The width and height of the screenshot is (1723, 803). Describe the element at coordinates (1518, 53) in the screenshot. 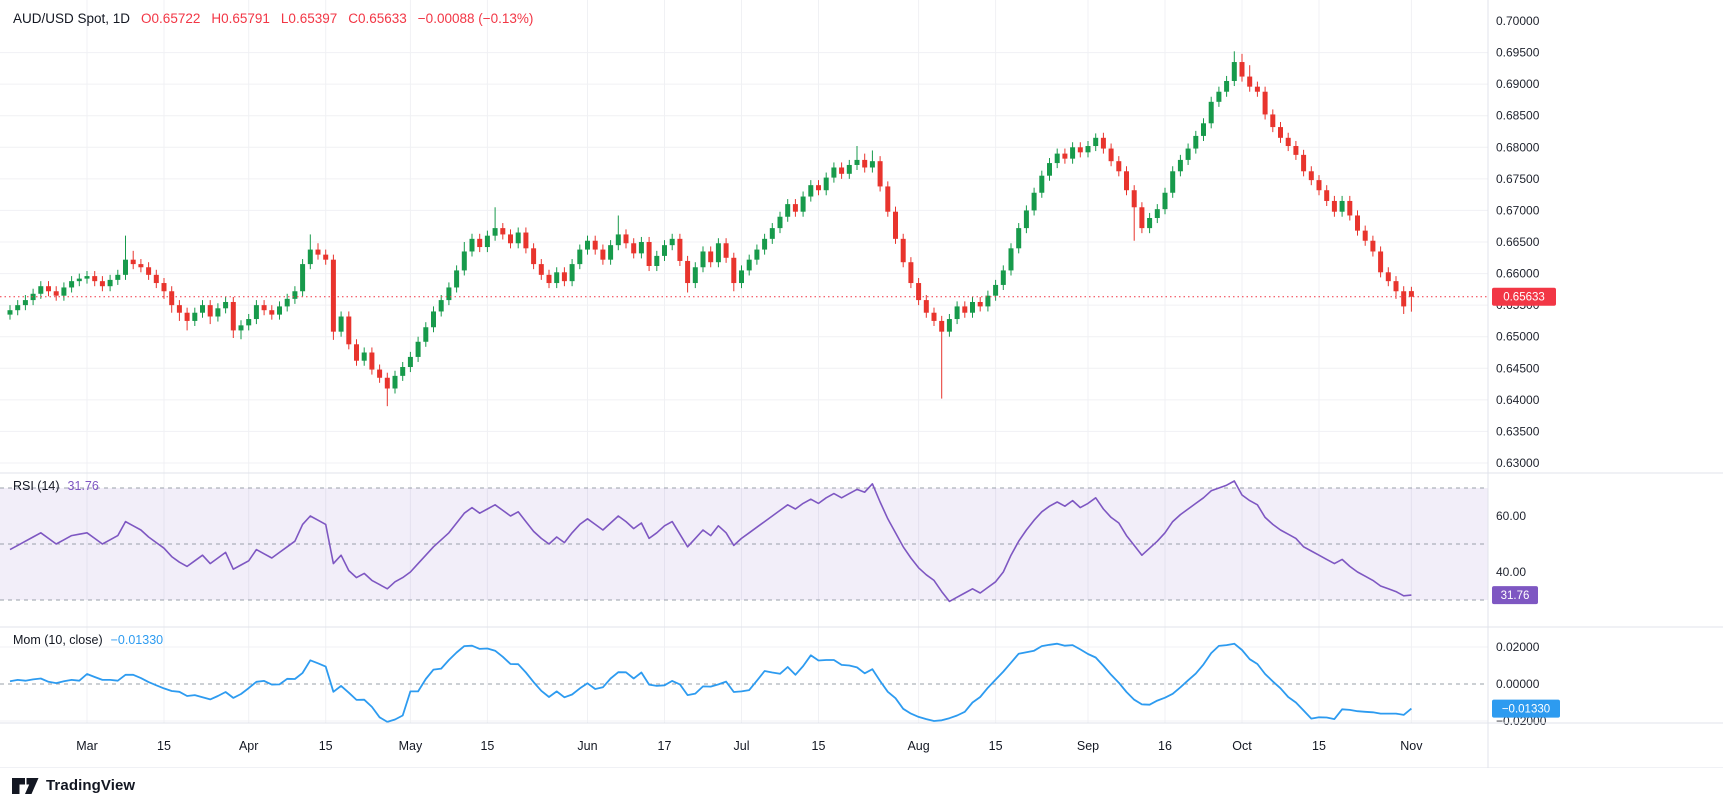

I see `svg-text: 0.69500` at that location.